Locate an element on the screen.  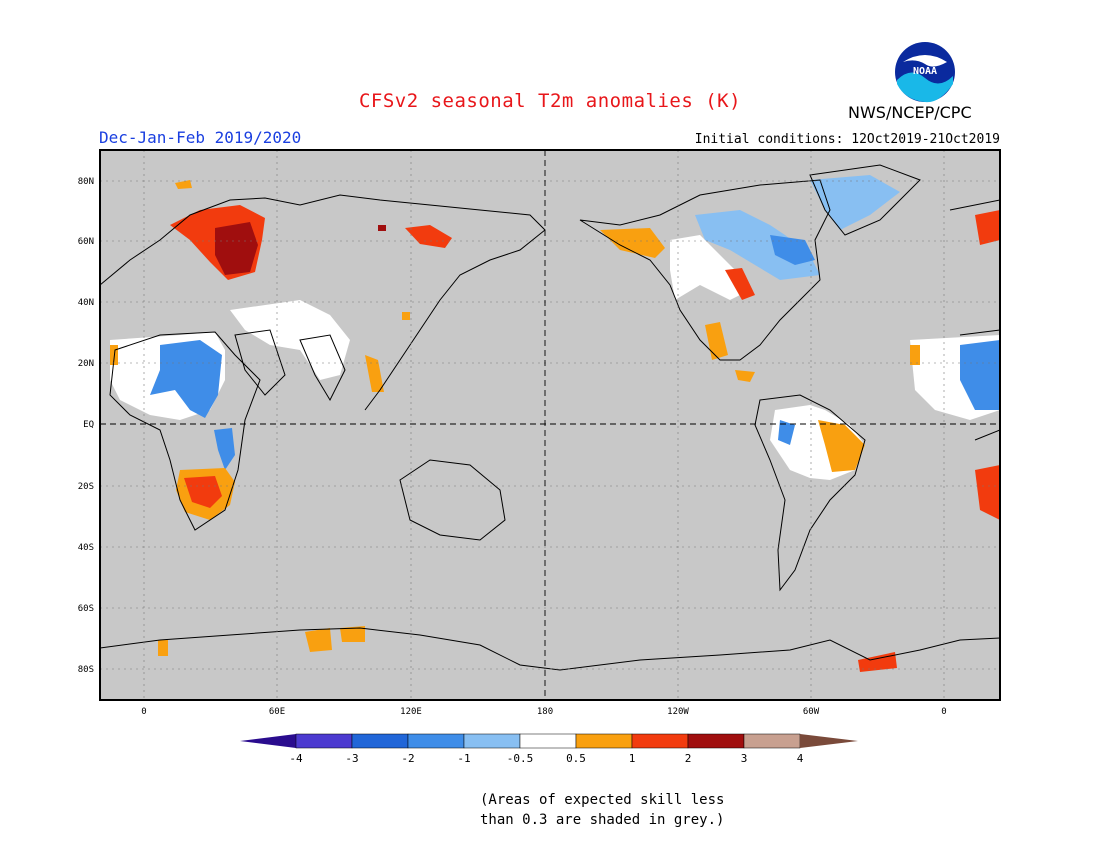
lat-label: 20N is located at coordinates (86, 364).